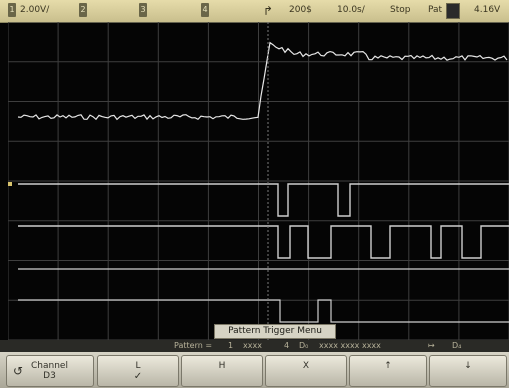 The width and height of the screenshot is (509, 388). What do you see at coordinates (10, 184) in the screenshot?
I see `ground-marker` at bounding box center [10, 184].